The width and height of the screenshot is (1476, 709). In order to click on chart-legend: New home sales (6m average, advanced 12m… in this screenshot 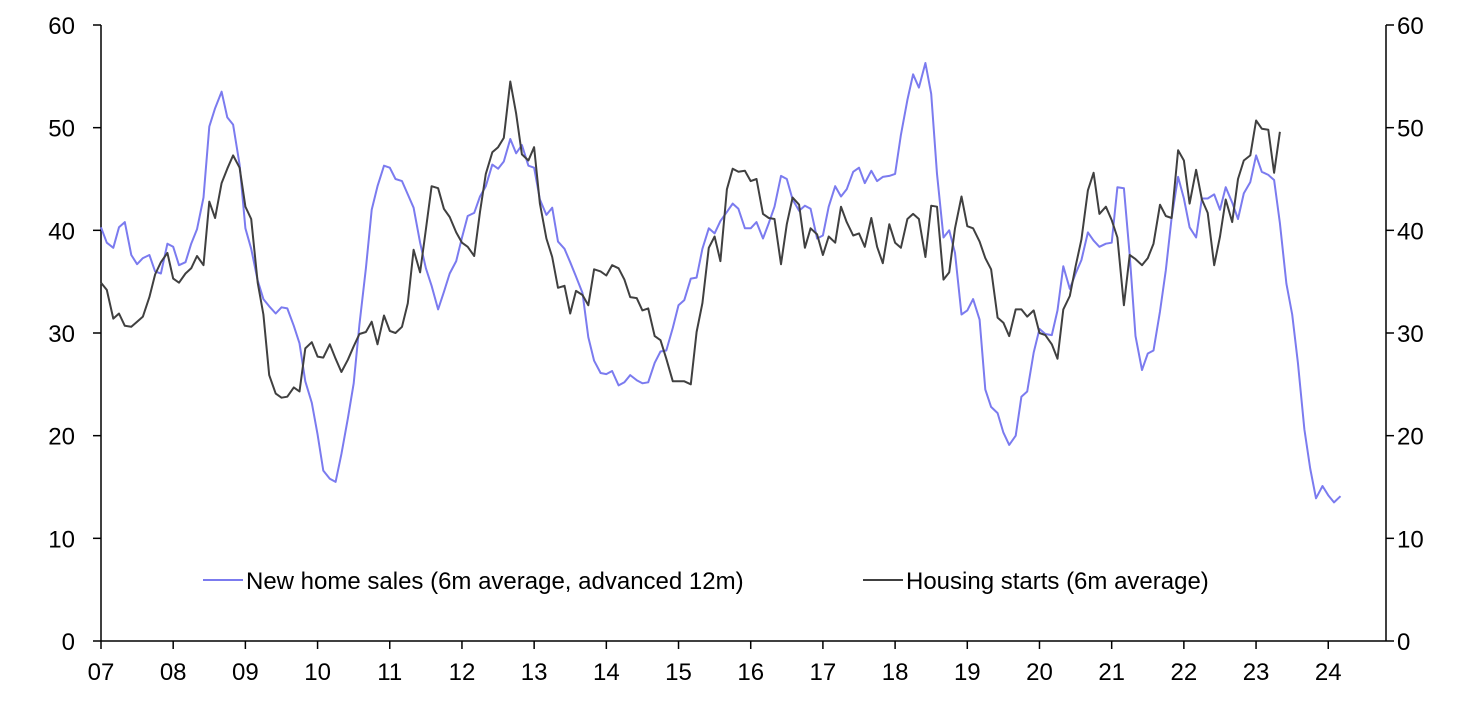, I will do `click(706, 581)`.